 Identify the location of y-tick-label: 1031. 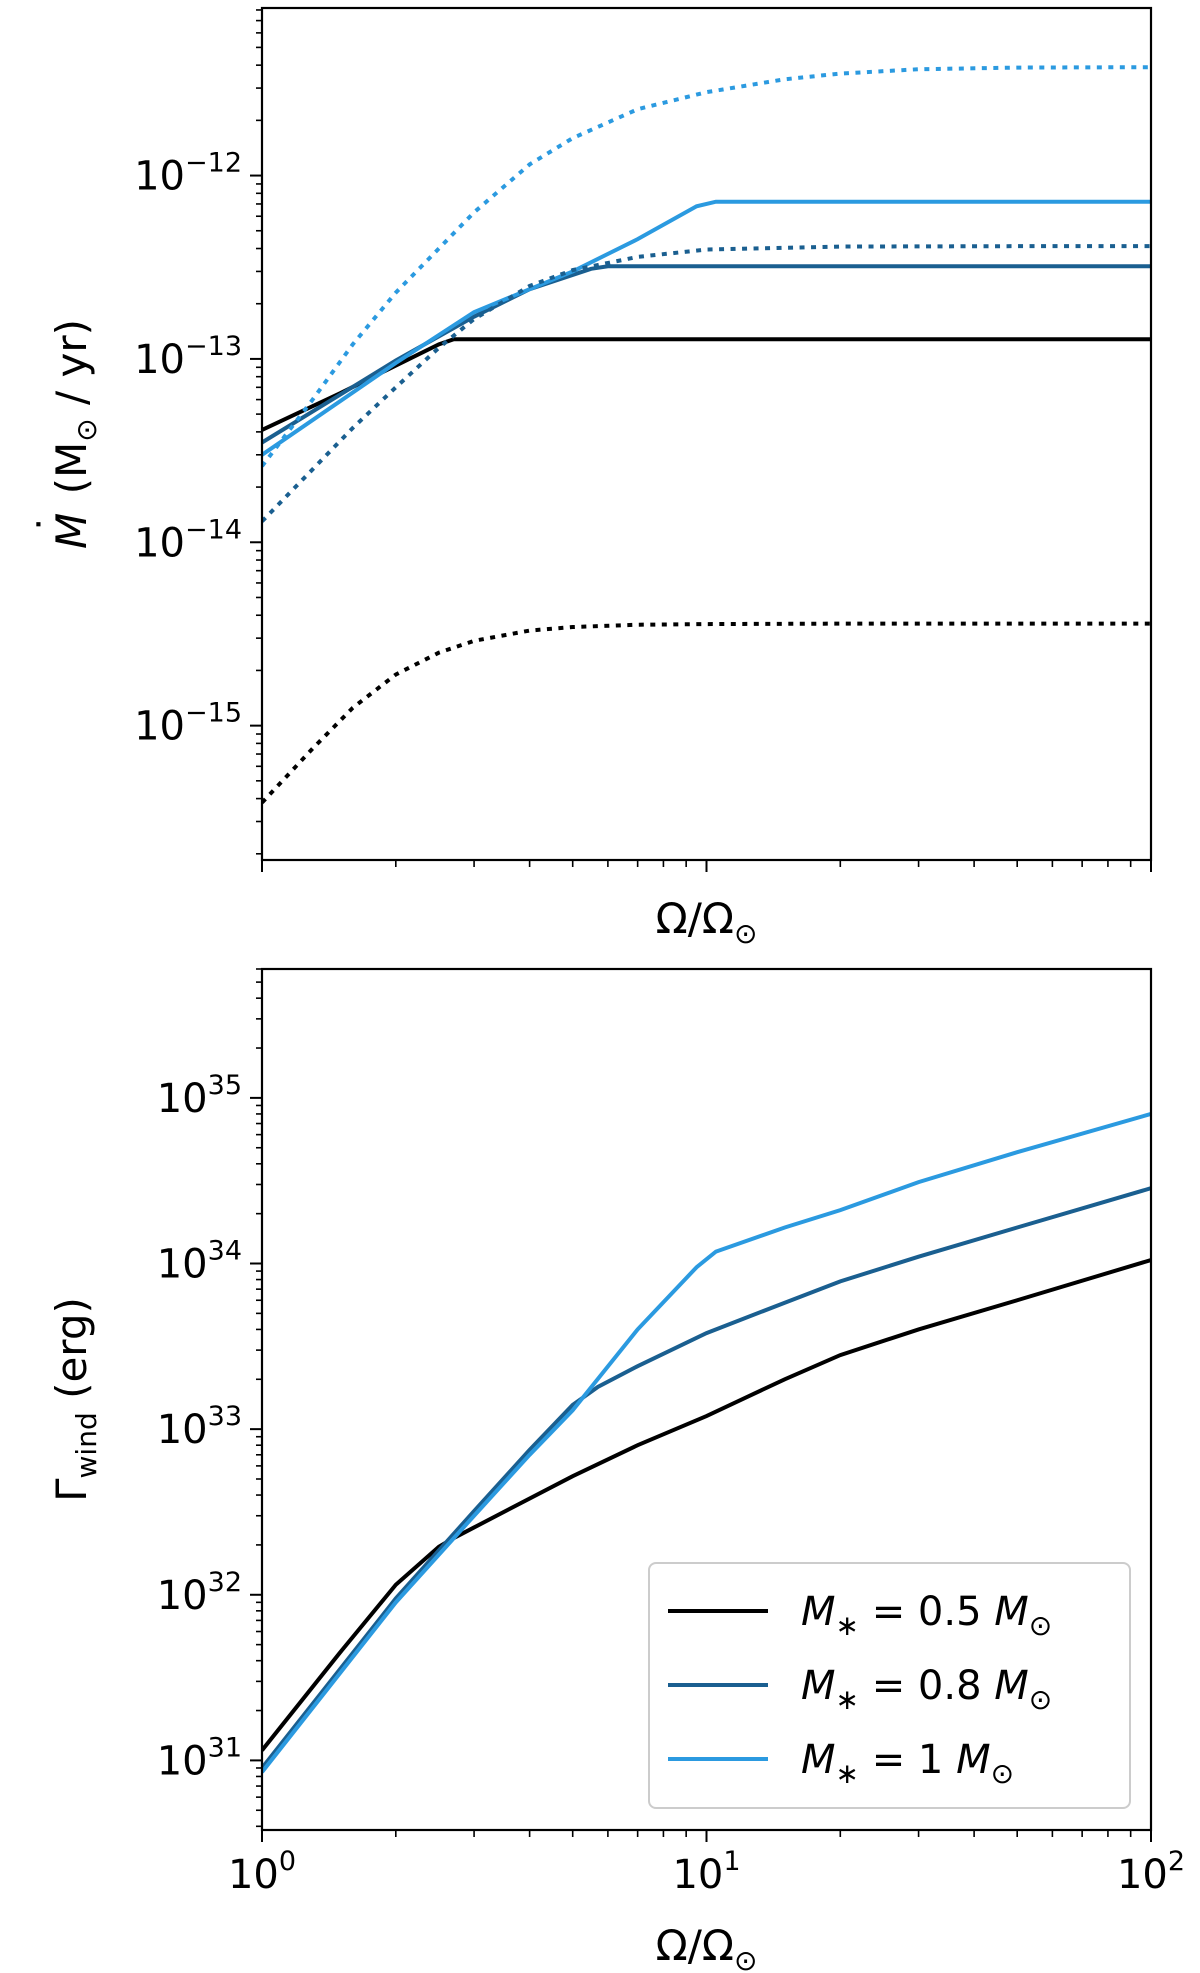
(199, 1758).